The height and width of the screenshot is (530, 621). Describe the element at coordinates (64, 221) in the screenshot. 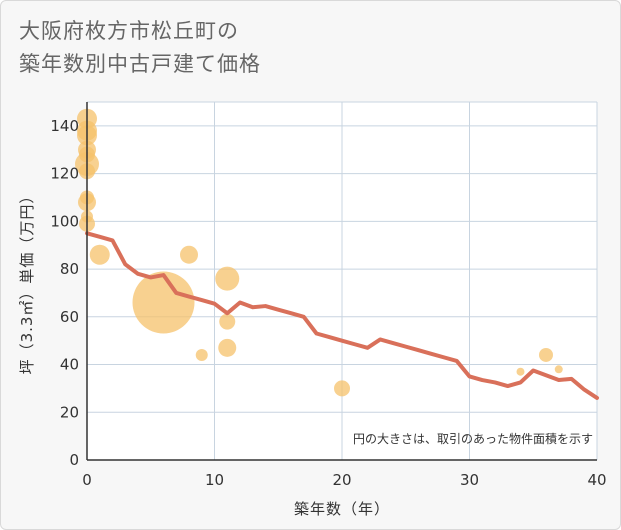

I see `y-tick-label: 100` at that location.